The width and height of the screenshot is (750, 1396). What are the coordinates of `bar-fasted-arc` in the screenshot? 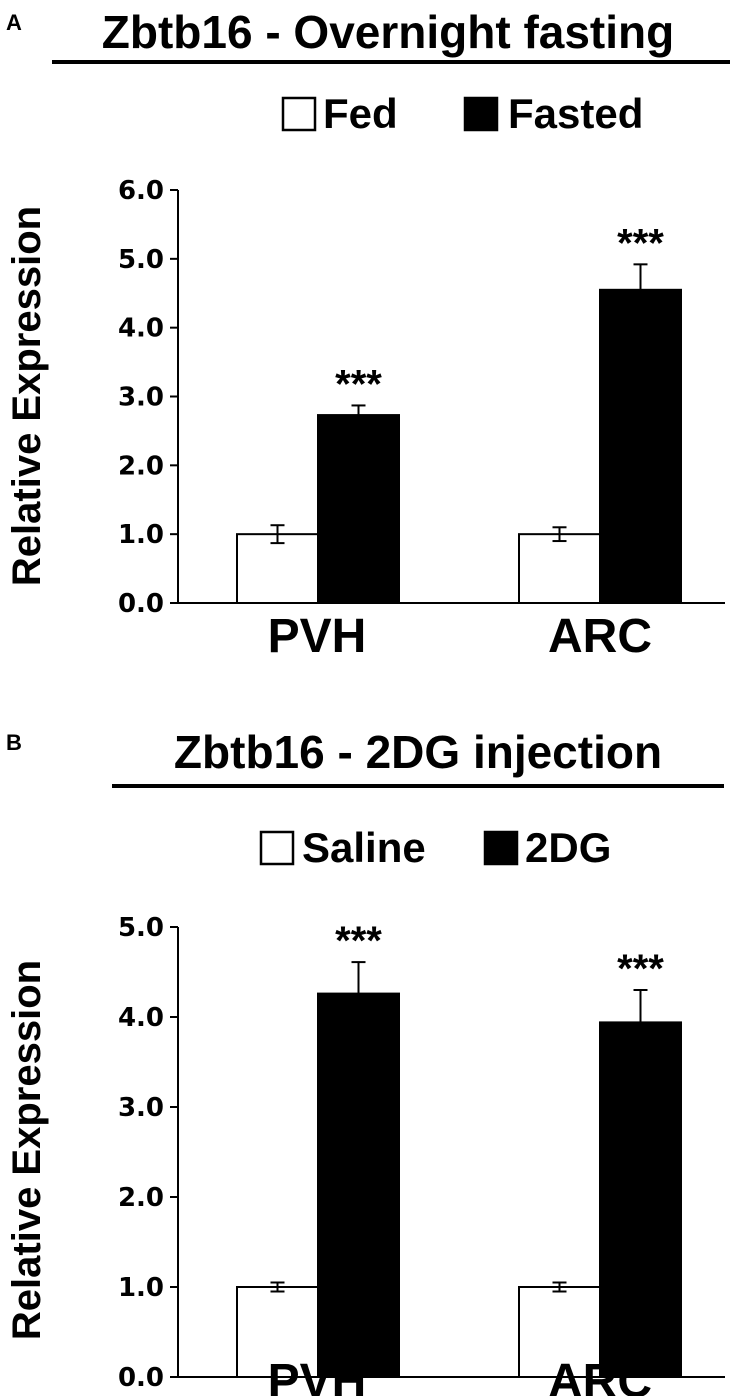 It's located at (640, 446).